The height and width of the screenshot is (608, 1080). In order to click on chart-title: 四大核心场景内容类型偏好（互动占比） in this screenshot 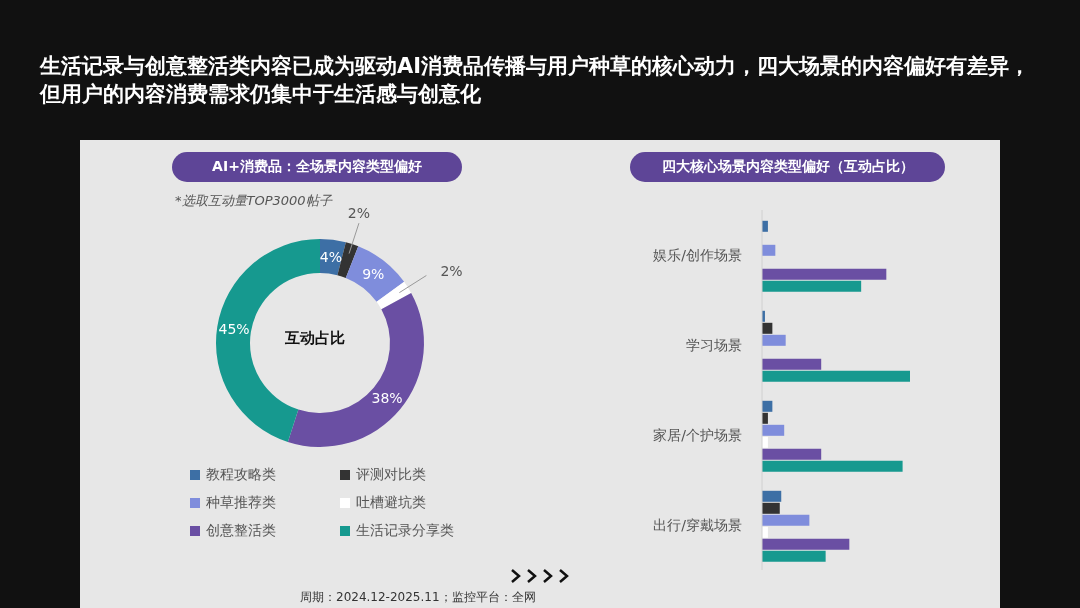, I will do `click(787, 167)`.